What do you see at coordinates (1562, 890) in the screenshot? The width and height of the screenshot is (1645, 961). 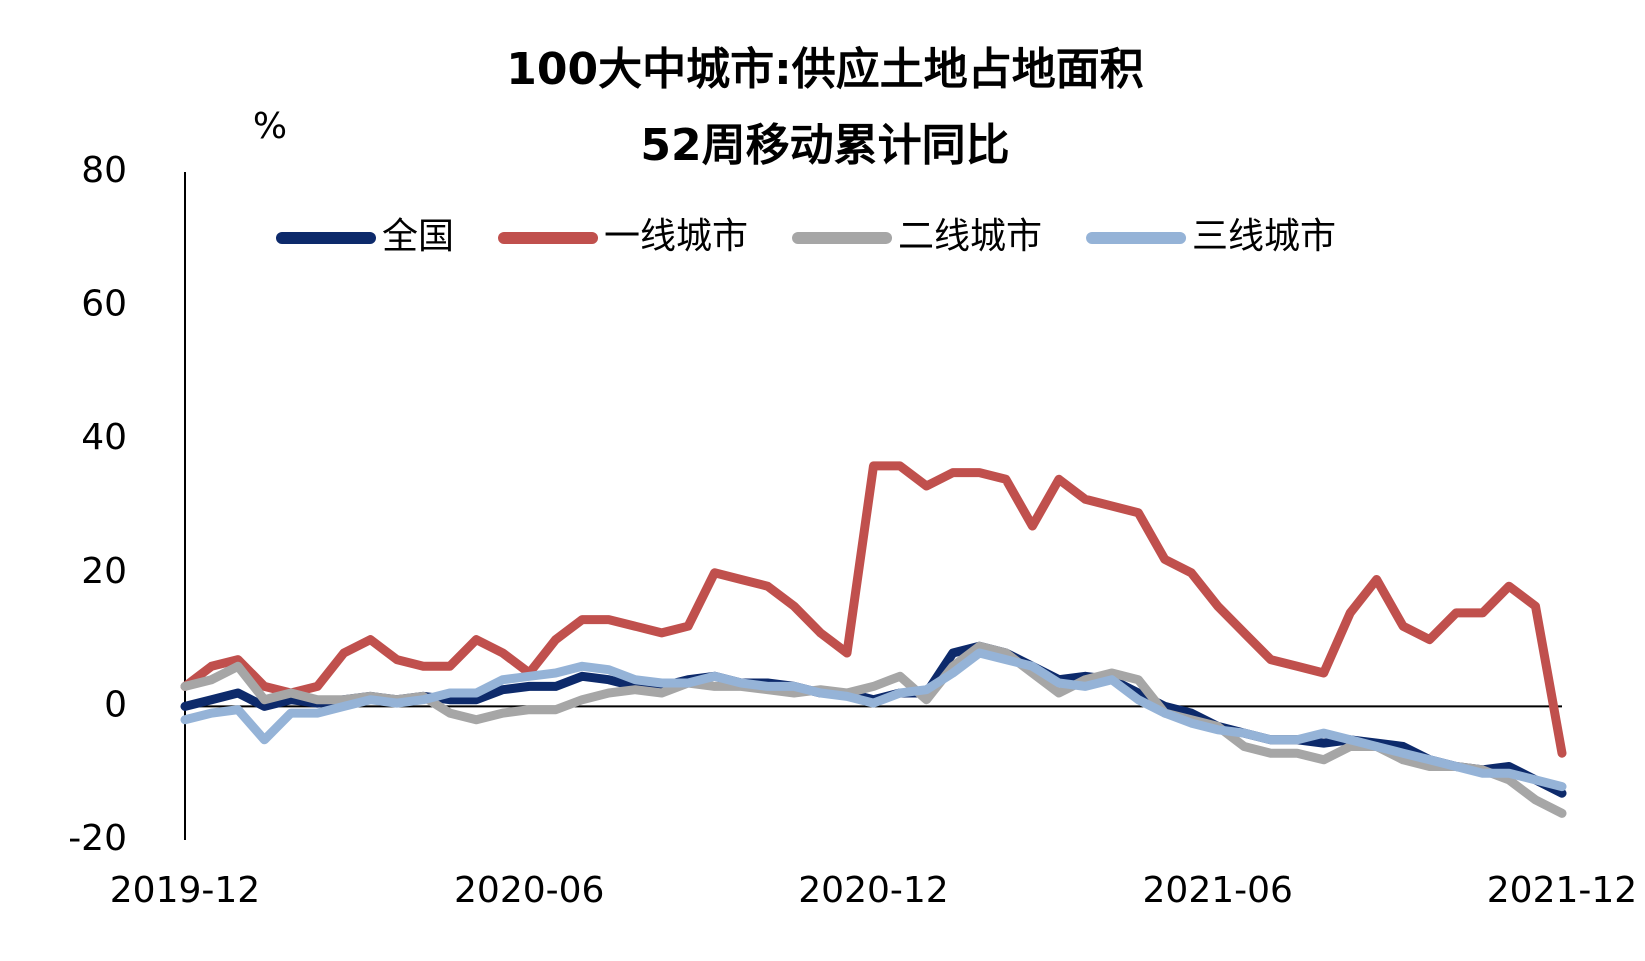 I see `x-tick-label: 2021-12` at bounding box center [1562, 890].